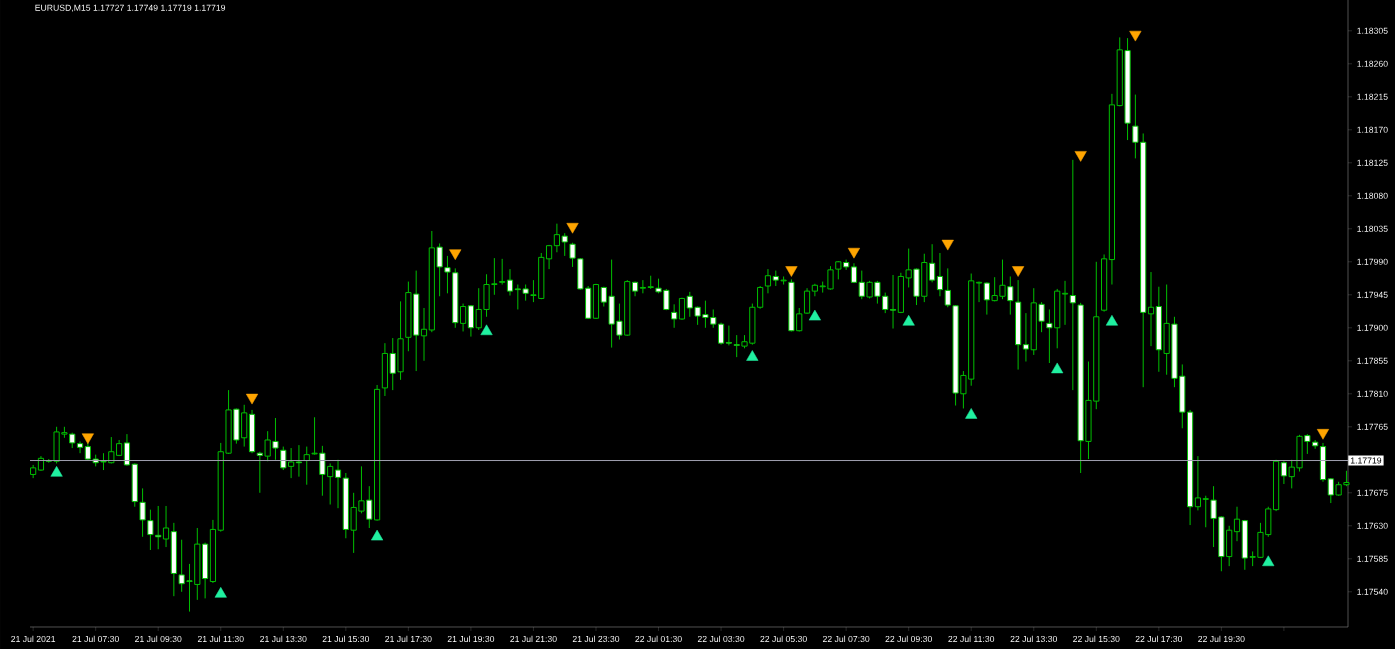 The height and width of the screenshot is (649, 1395). What do you see at coordinates (158, 639) in the screenshot?
I see `x-tick-label: 21 Jul 09:30` at bounding box center [158, 639].